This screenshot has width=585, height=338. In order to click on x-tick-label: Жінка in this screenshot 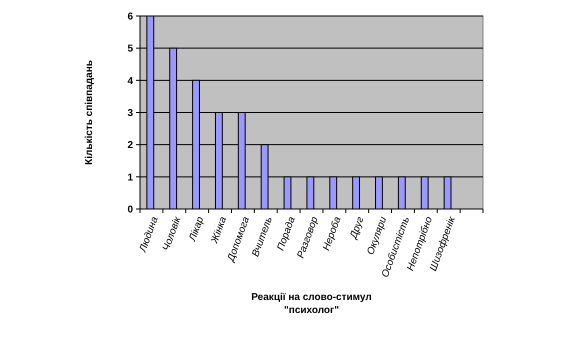, I will do `click(219, 230)`.